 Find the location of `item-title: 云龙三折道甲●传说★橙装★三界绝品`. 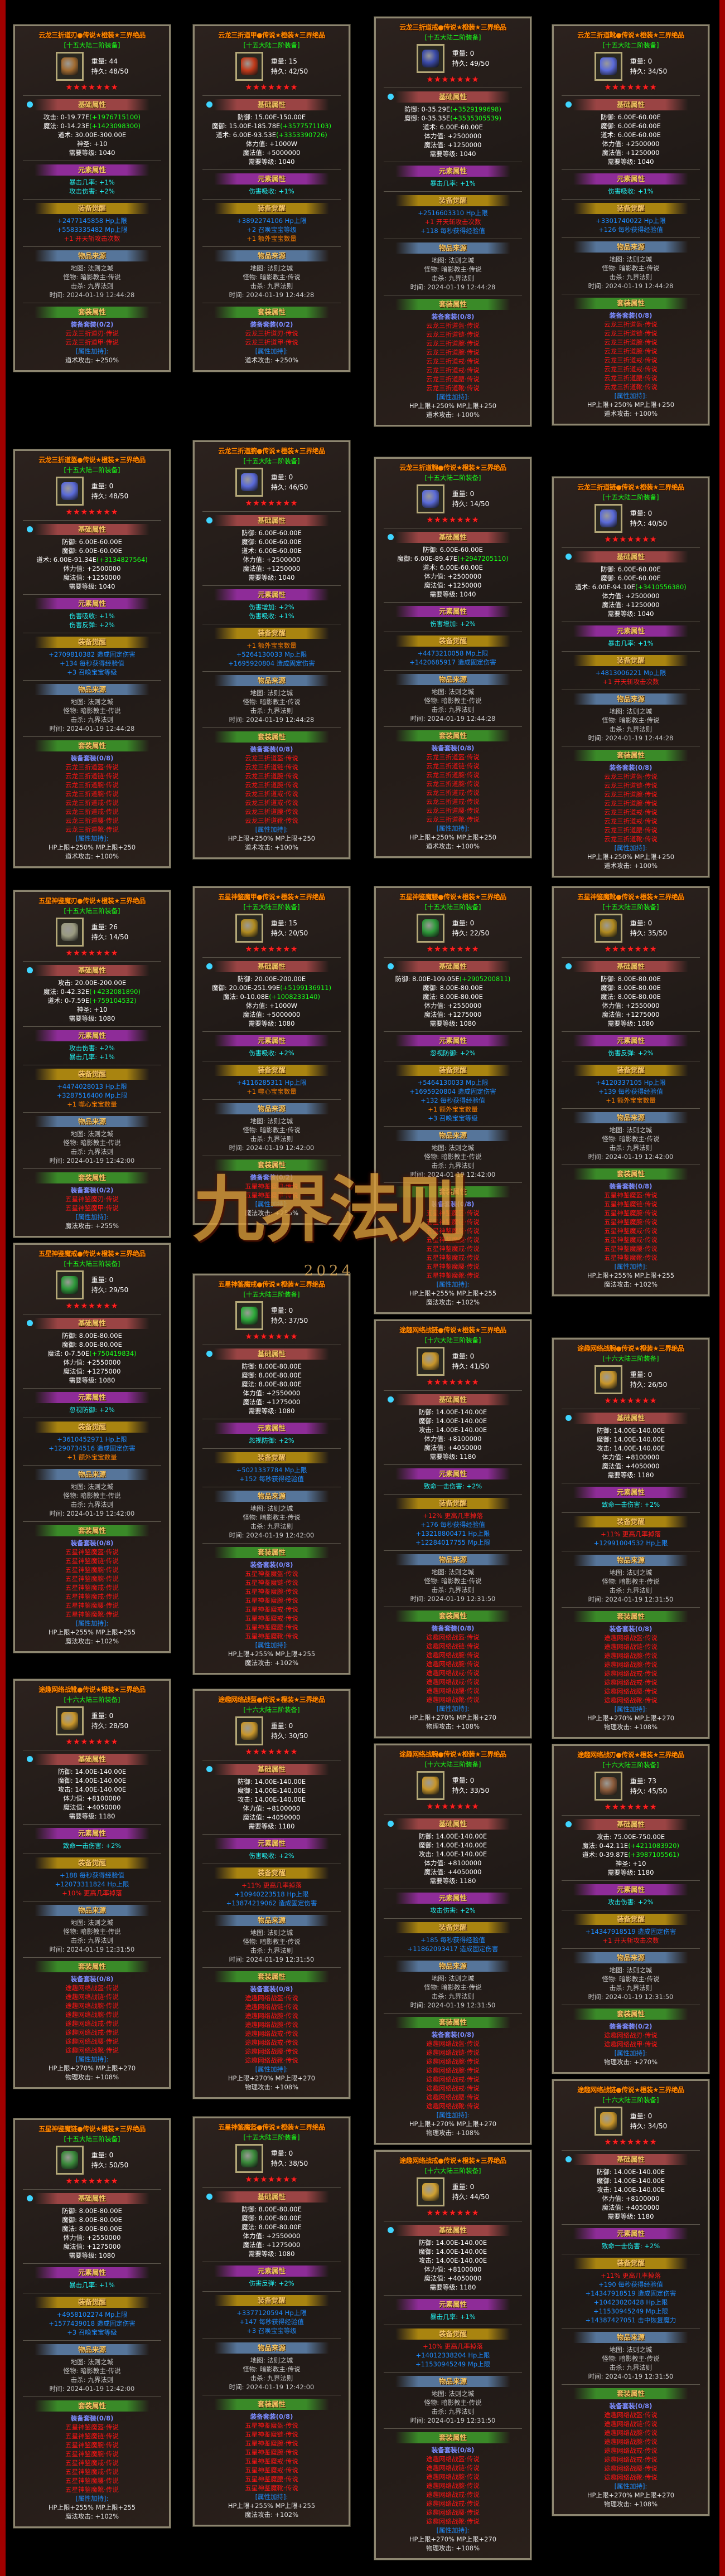

item-title: 云龙三折道甲●传说★橙装★三界绝品 is located at coordinates (271, 35).